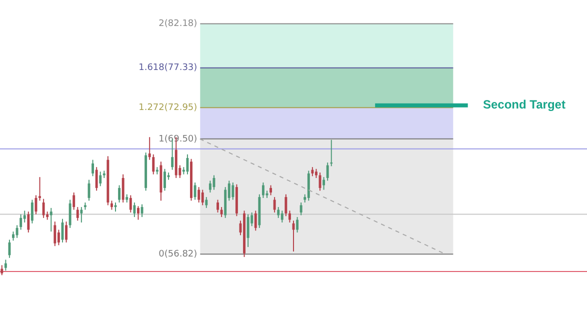 This screenshot has height=326, width=587. I want to click on ref-line-label: 1.272(72.95), so click(168, 107).